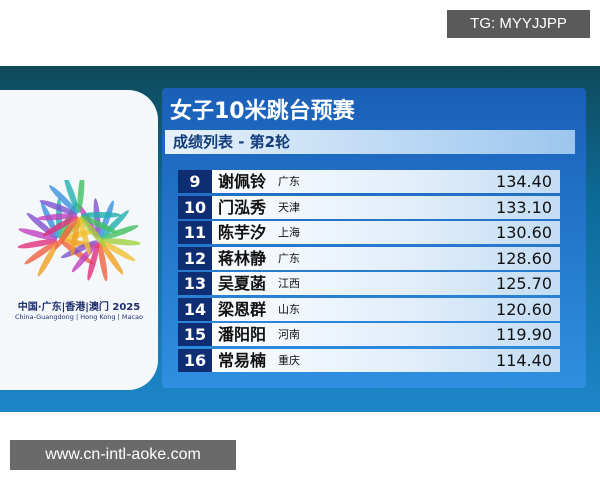 This screenshot has width=600, height=480. What do you see at coordinates (369, 360) in the screenshot?
I see `table-row: 16 常易楠 重庆 114.40` at bounding box center [369, 360].